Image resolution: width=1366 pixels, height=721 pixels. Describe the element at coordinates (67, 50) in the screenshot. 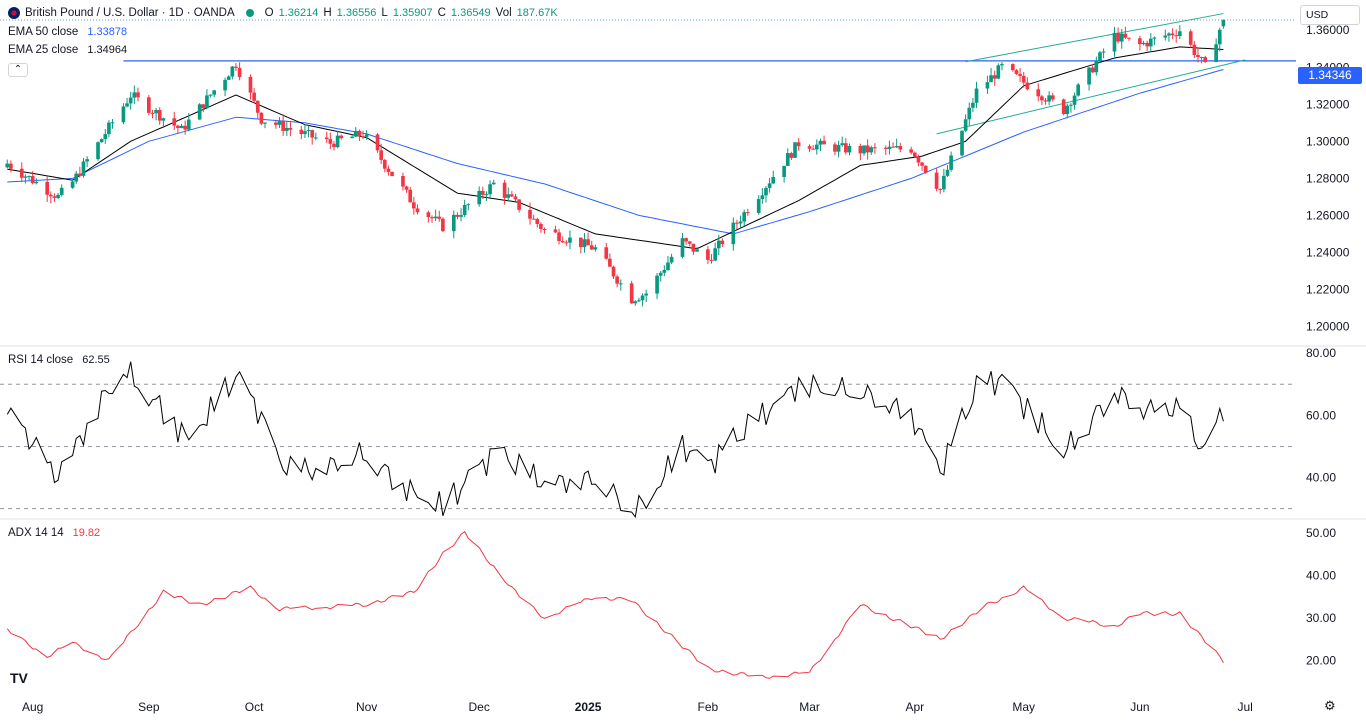

I see `ema25-legend: EMA 25 close 1.34964` at that location.